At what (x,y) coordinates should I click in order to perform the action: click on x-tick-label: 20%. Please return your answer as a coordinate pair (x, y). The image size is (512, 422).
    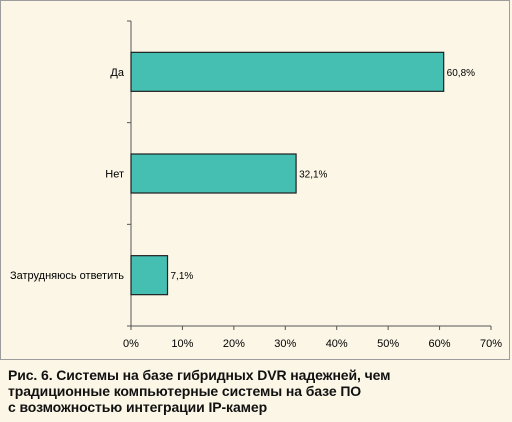
    Looking at the image, I should click on (234, 344).